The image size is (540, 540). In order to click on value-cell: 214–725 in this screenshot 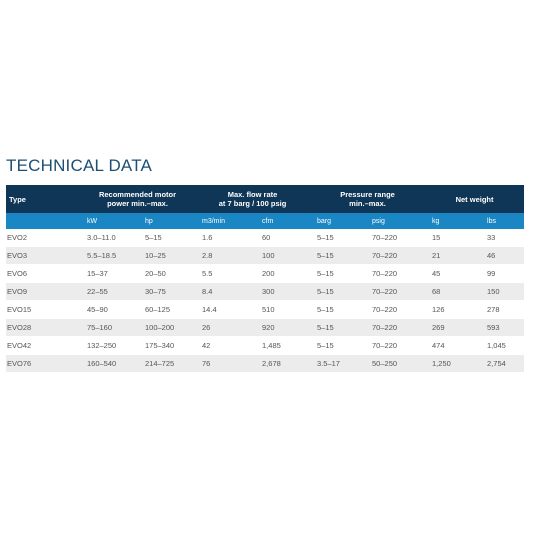, I will do `click(167, 363)`.